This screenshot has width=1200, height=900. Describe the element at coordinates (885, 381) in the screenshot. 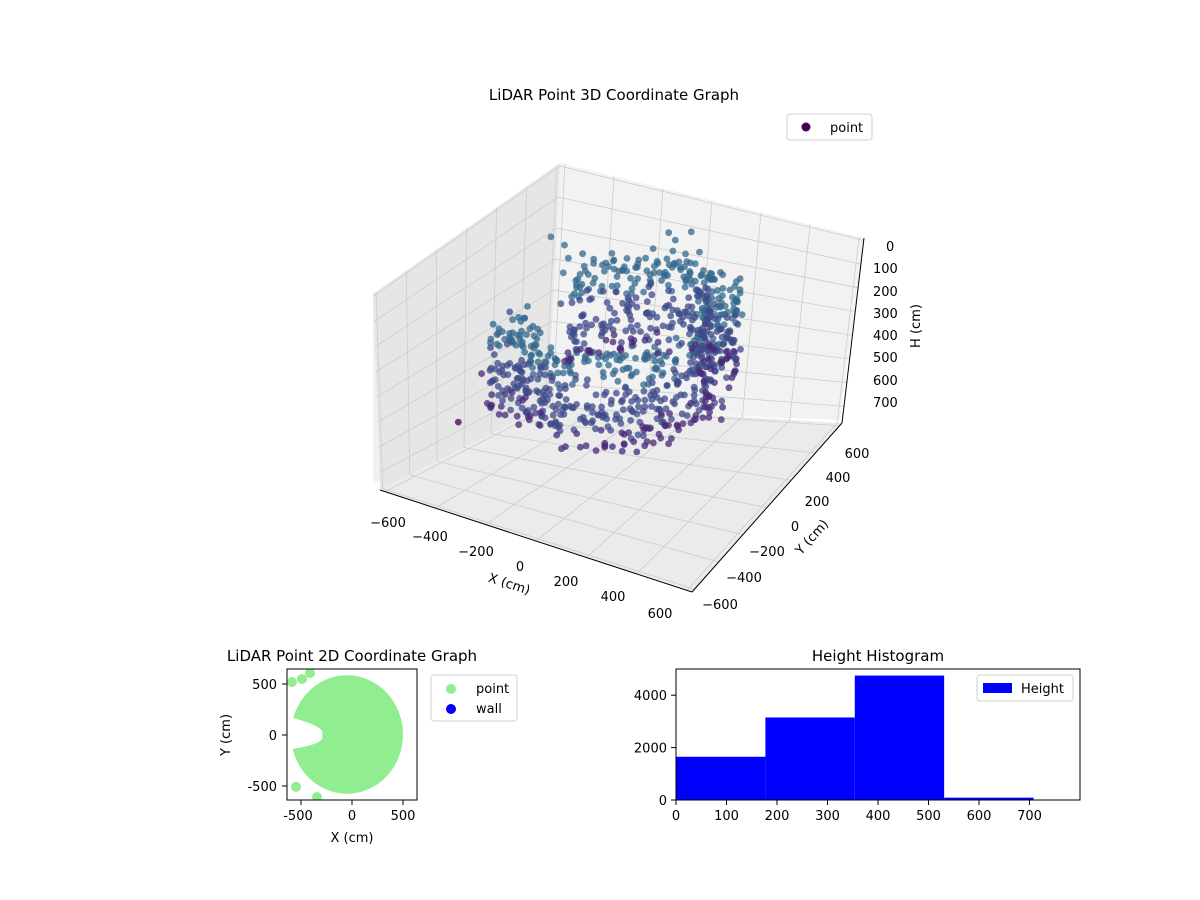

I see `z-tick-label: 600` at that location.